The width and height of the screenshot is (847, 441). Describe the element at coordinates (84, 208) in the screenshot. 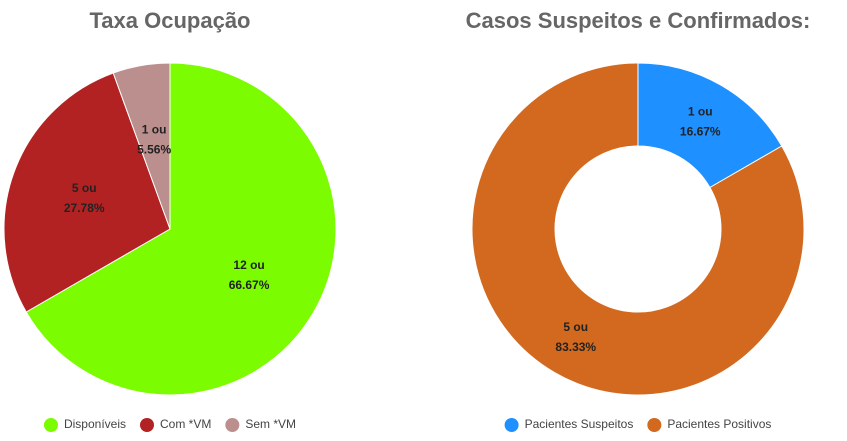

I see `value-label: 27.78%` at that location.